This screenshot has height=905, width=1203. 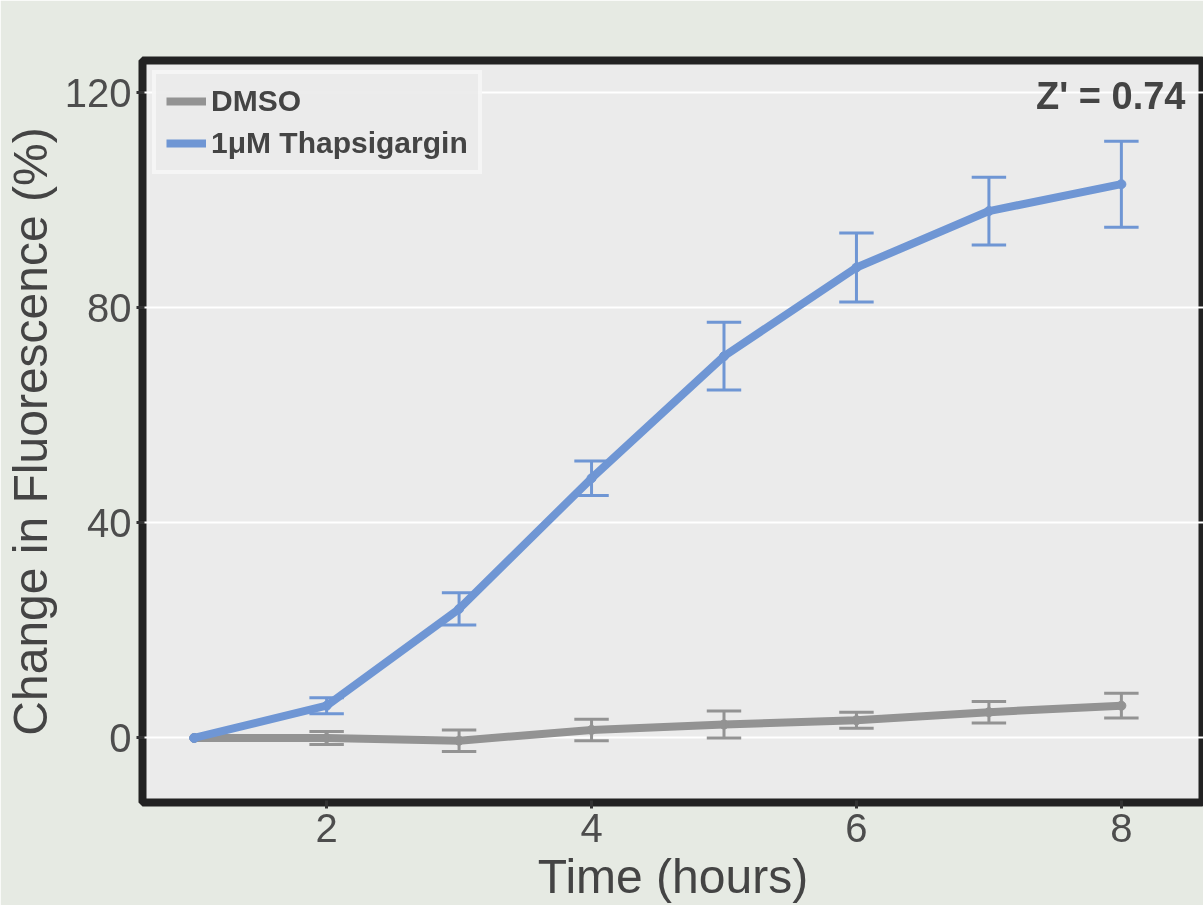 I want to click on y-tick-label: 80, so click(x=109, y=307).